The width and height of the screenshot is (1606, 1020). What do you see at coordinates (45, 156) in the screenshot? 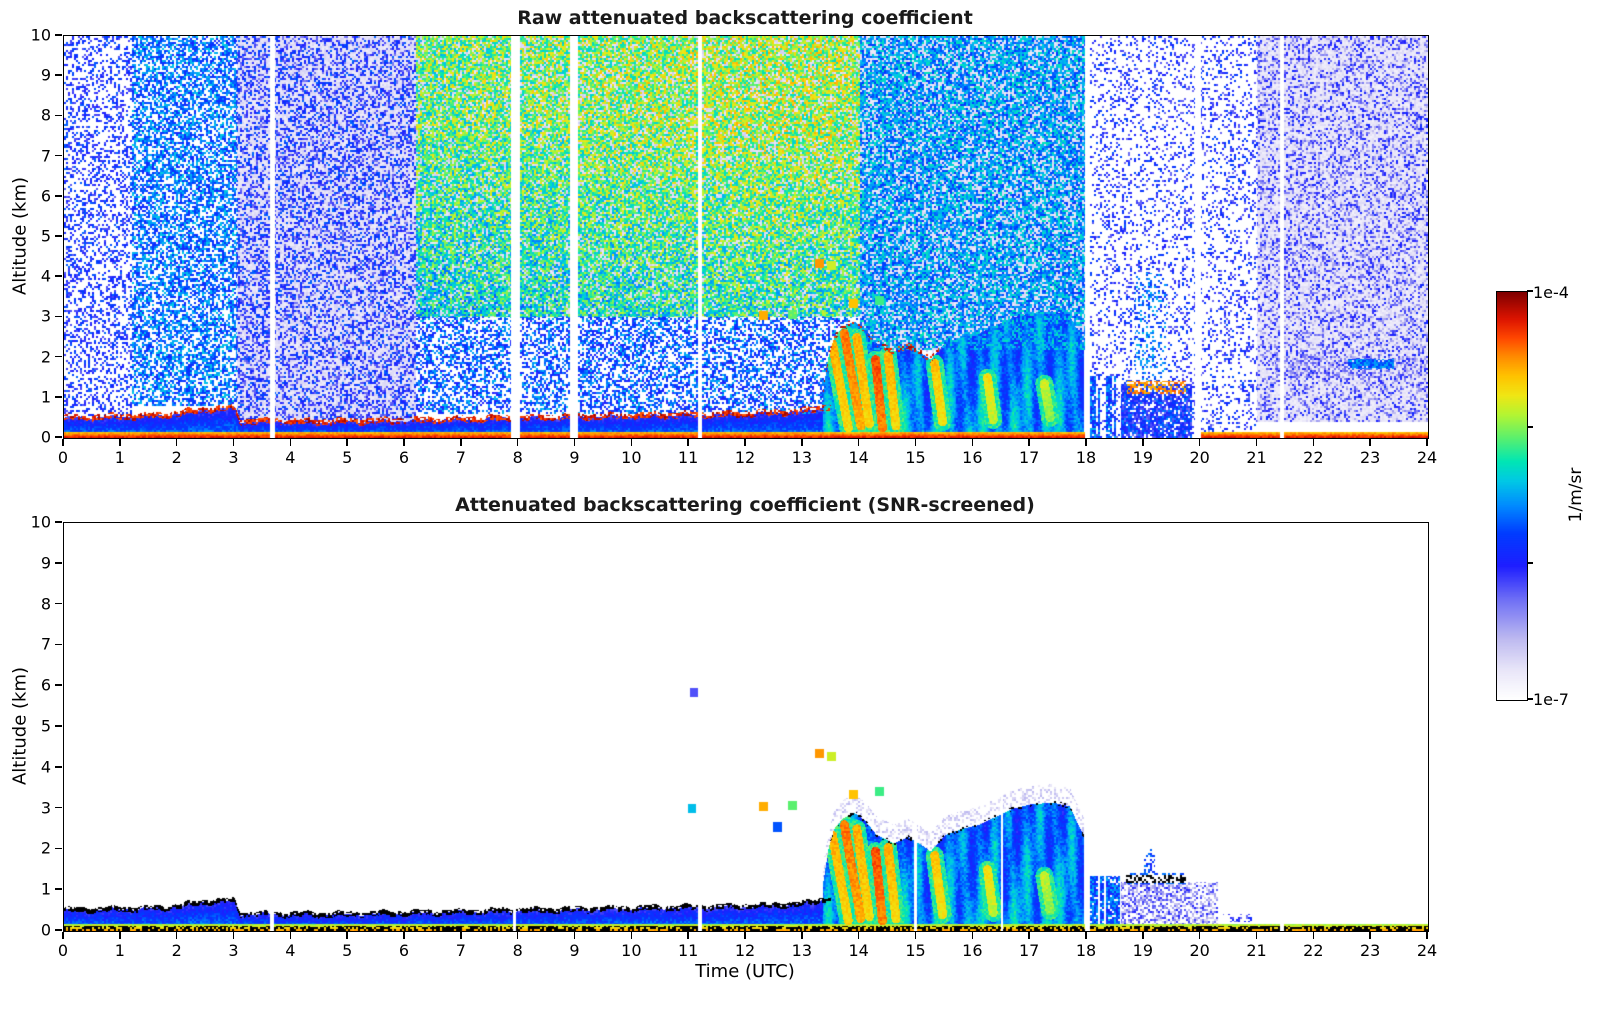
I see `y-tick-label: 7` at bounding box center [45, 156].